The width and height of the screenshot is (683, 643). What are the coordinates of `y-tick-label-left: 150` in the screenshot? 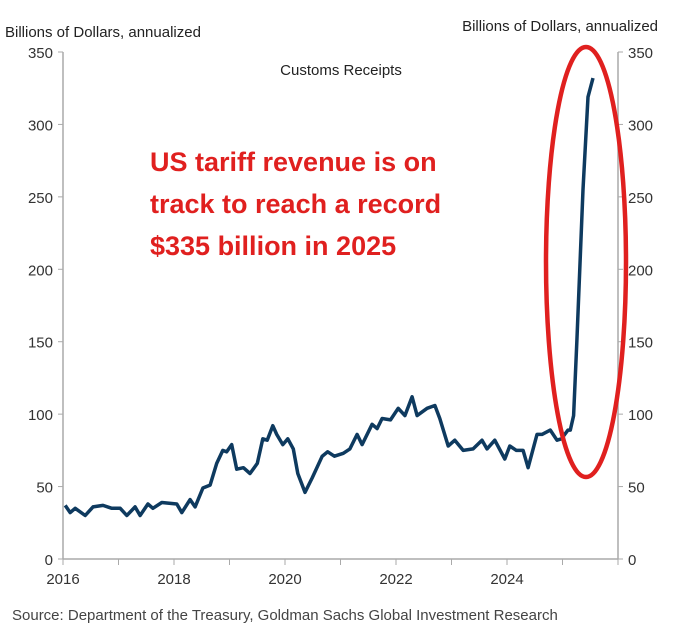 It's located at (40, 343).